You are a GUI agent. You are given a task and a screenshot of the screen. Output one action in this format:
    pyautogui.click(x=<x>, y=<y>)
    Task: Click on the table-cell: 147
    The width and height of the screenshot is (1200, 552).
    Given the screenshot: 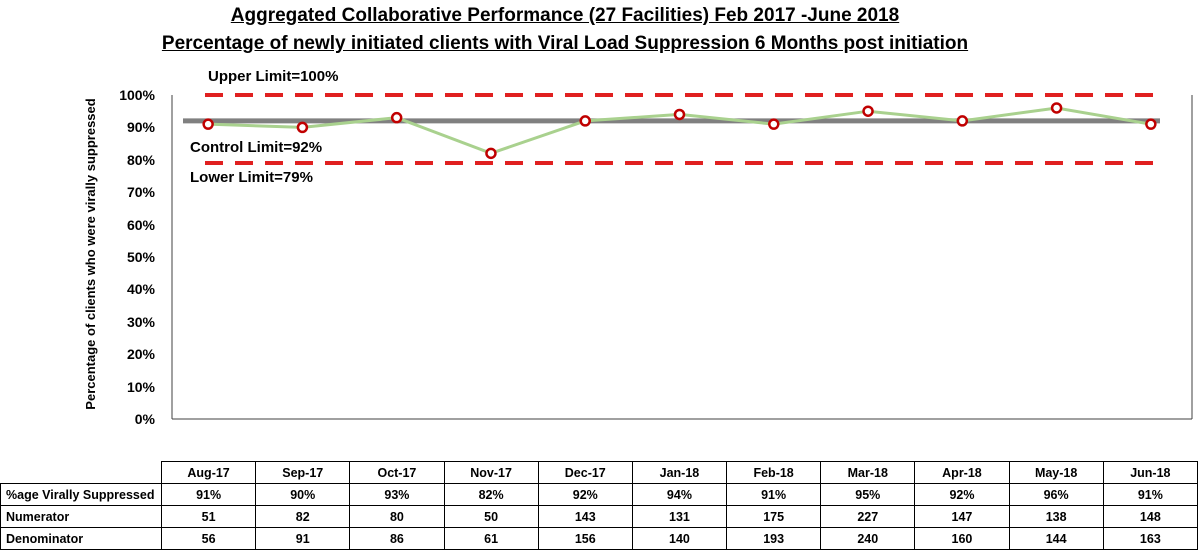 What is the action you would take?
    pyautogui.click(x=962, y=516)
    